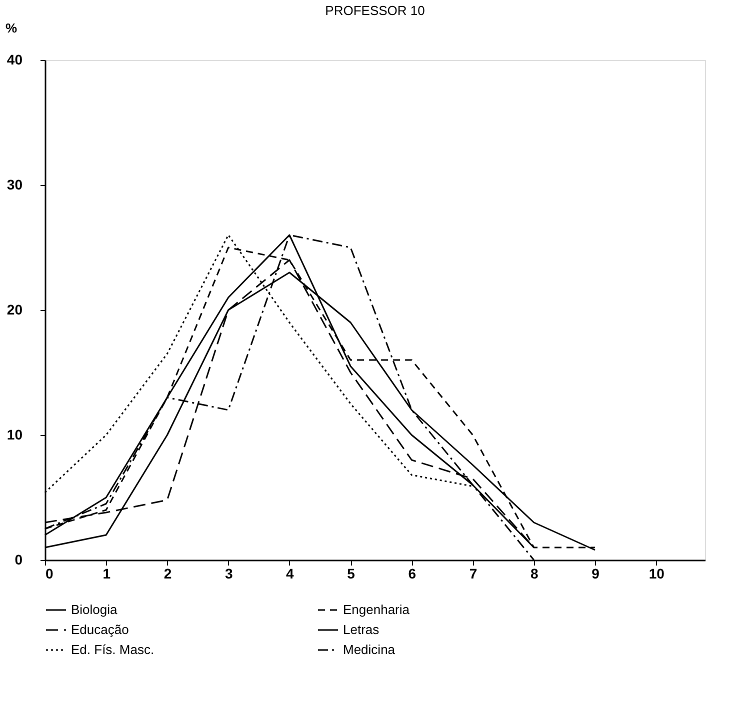 This screenshot has height=712, width=754. What do you see at coordinates (290, 574) in the screenshot?
I see `x-tick-label: 4` at bounding box center [290, 574].